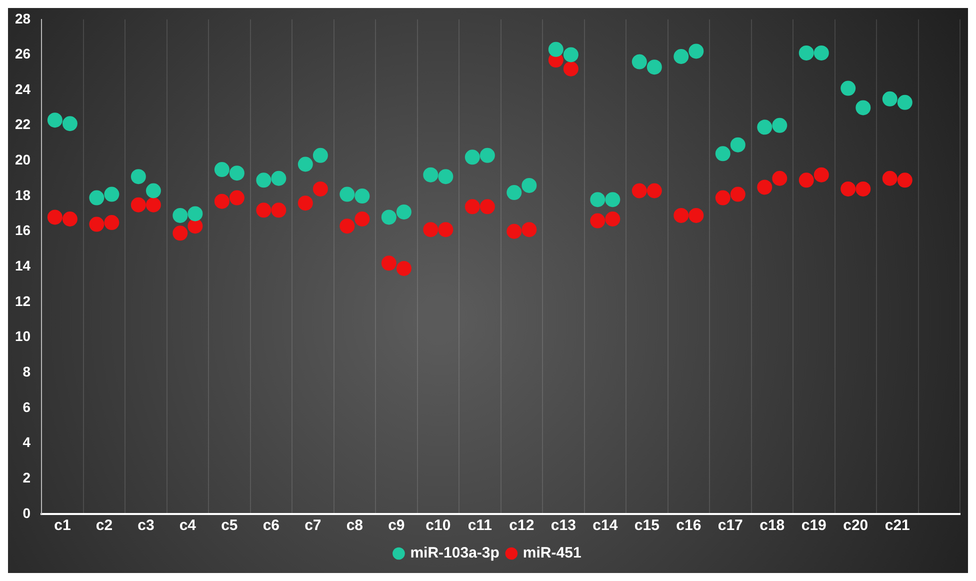 Image resolution: width=976 pixels, height=581 pixels. I want to click on x-tick-label: c5, so click(229, 525).